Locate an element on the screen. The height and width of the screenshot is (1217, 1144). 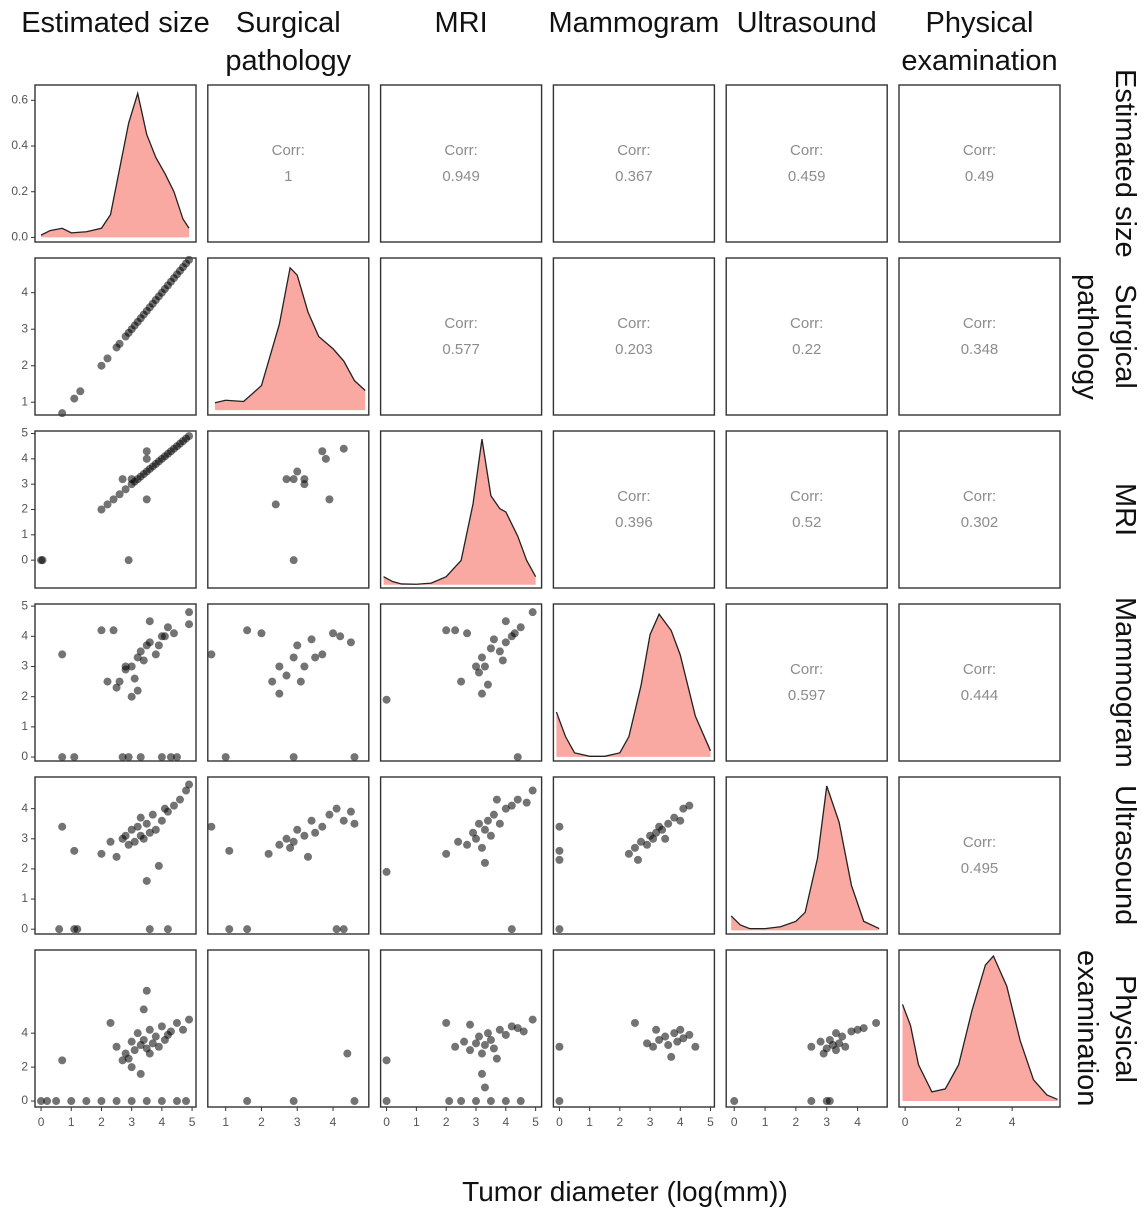
x-tick-label: 4 is located at coordinates (162, 1122).